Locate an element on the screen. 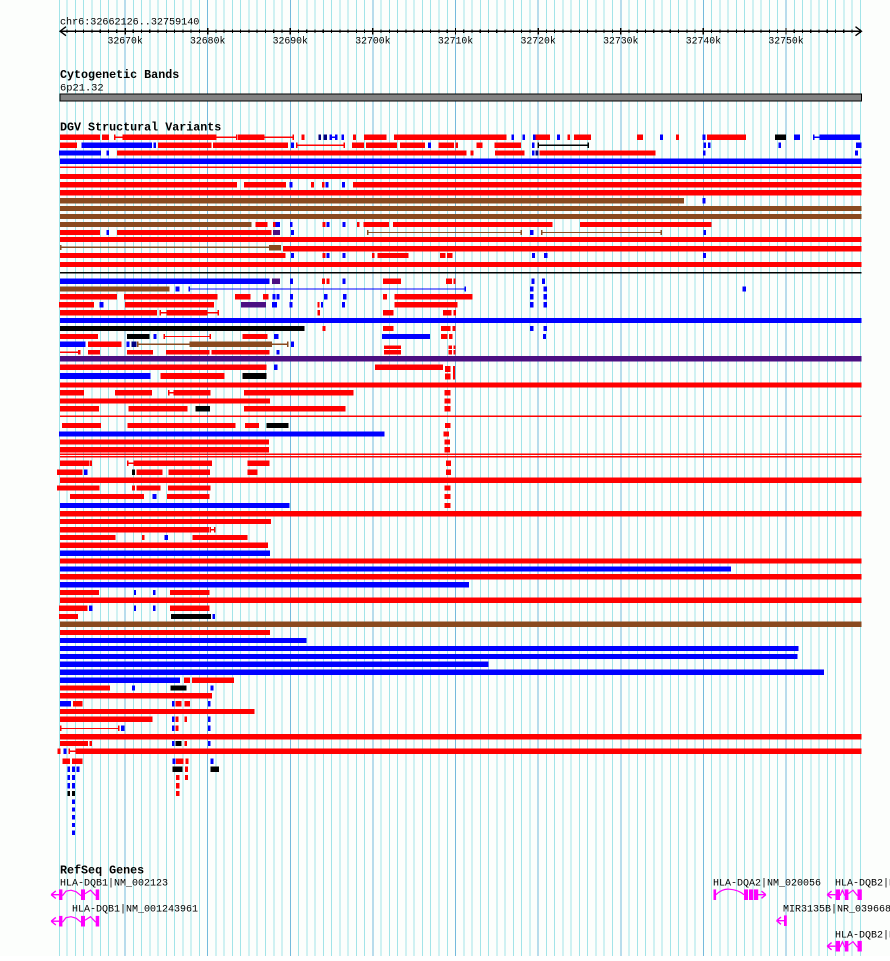  svg-text: 32680k is located at coordinates (207, 41).